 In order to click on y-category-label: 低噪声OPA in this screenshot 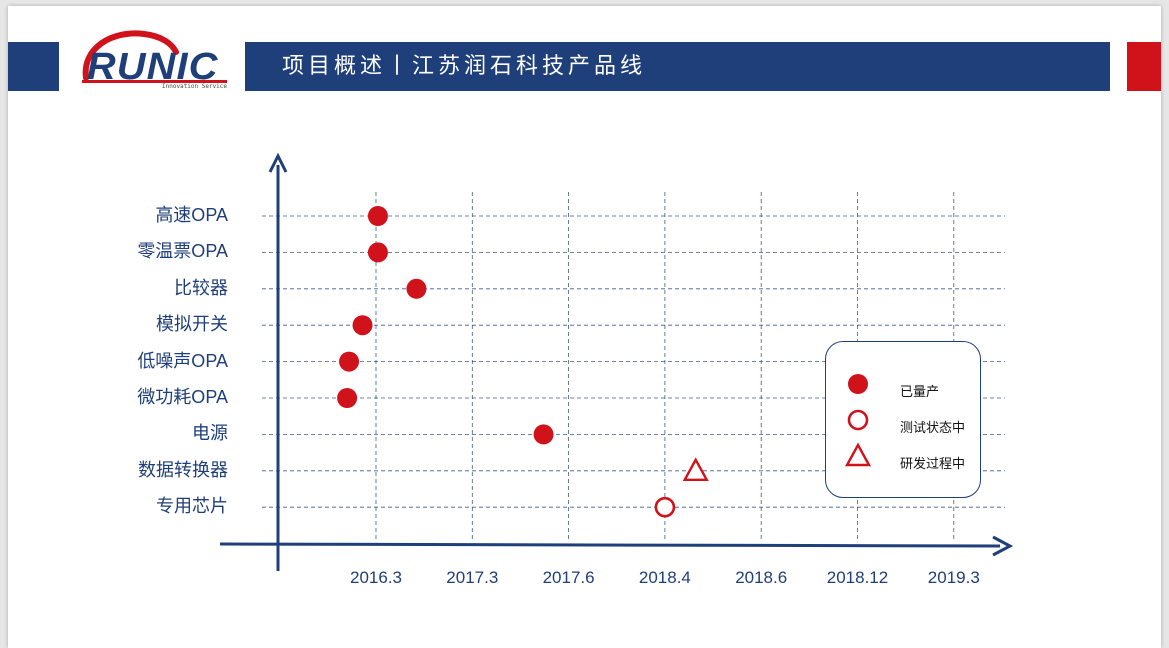, I will do `click(182, 360)`.